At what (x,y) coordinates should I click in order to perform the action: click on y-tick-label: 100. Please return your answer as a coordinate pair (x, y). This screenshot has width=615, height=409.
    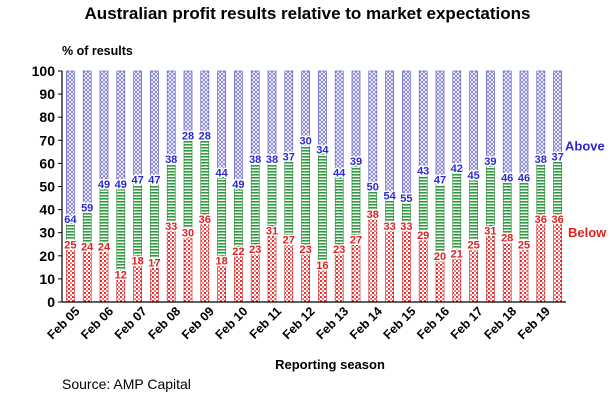
    Looking at the image, I should click on (44, 71).